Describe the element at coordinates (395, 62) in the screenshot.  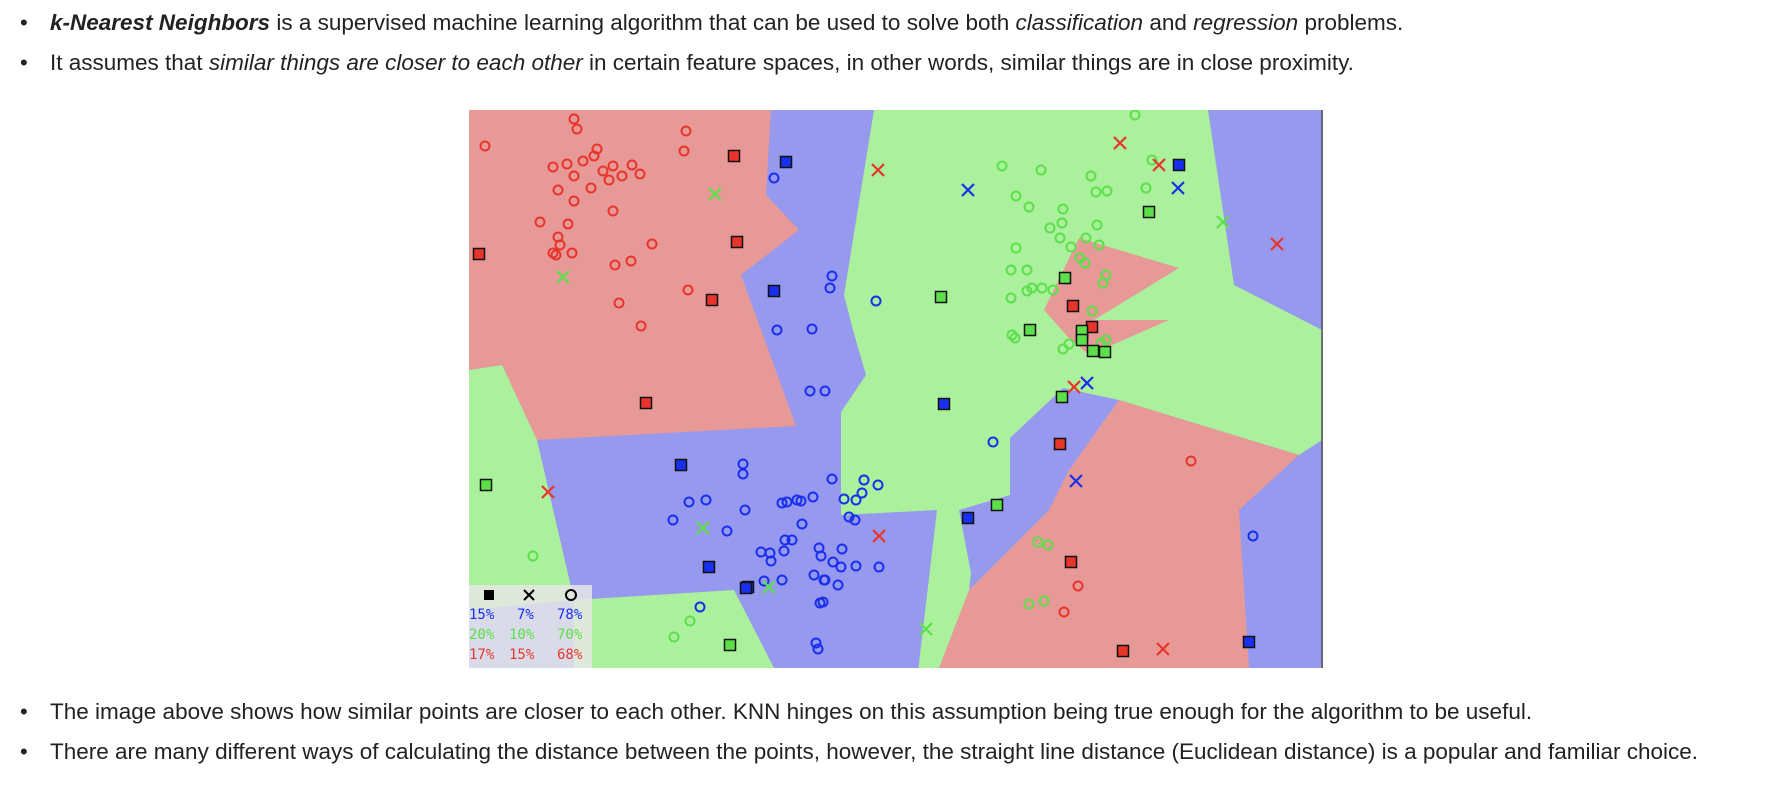
I see `term-similar-things: similar things are closer to each other` at that location.